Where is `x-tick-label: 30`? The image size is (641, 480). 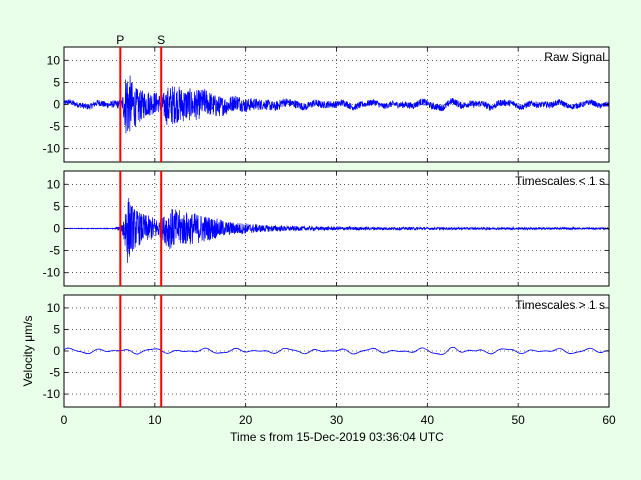 x-tick-label: 30 is located at coordinates (337, 420).